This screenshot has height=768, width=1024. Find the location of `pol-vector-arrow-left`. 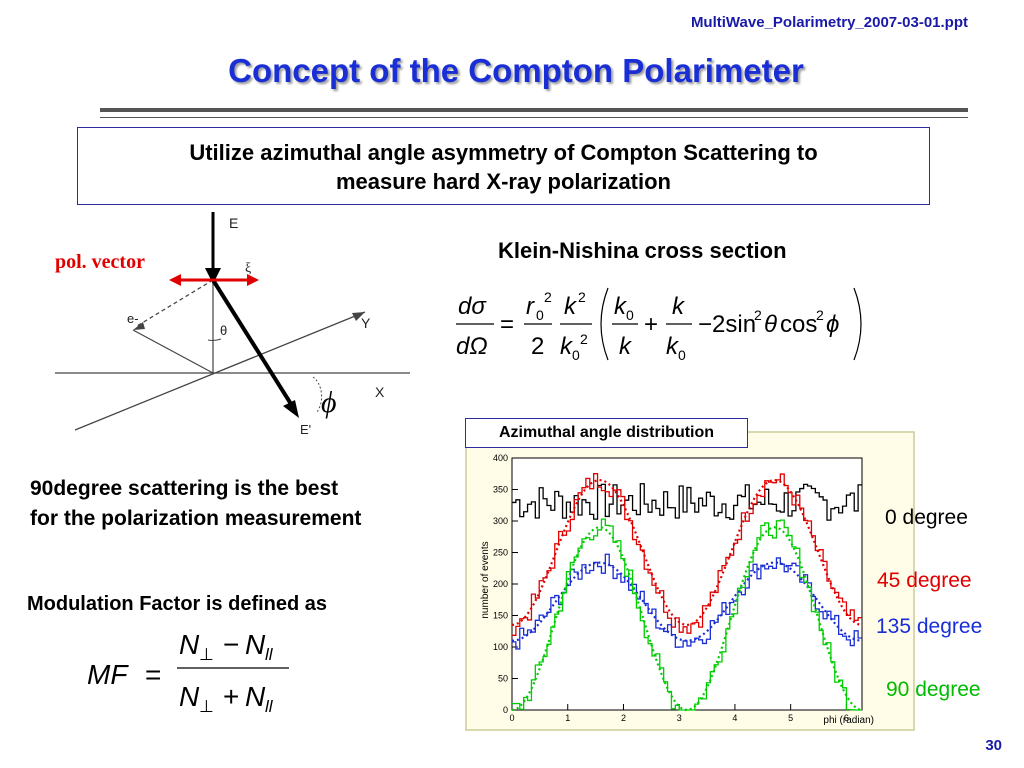

pol-vector-arrow-left is located at coordinates (175, 280).